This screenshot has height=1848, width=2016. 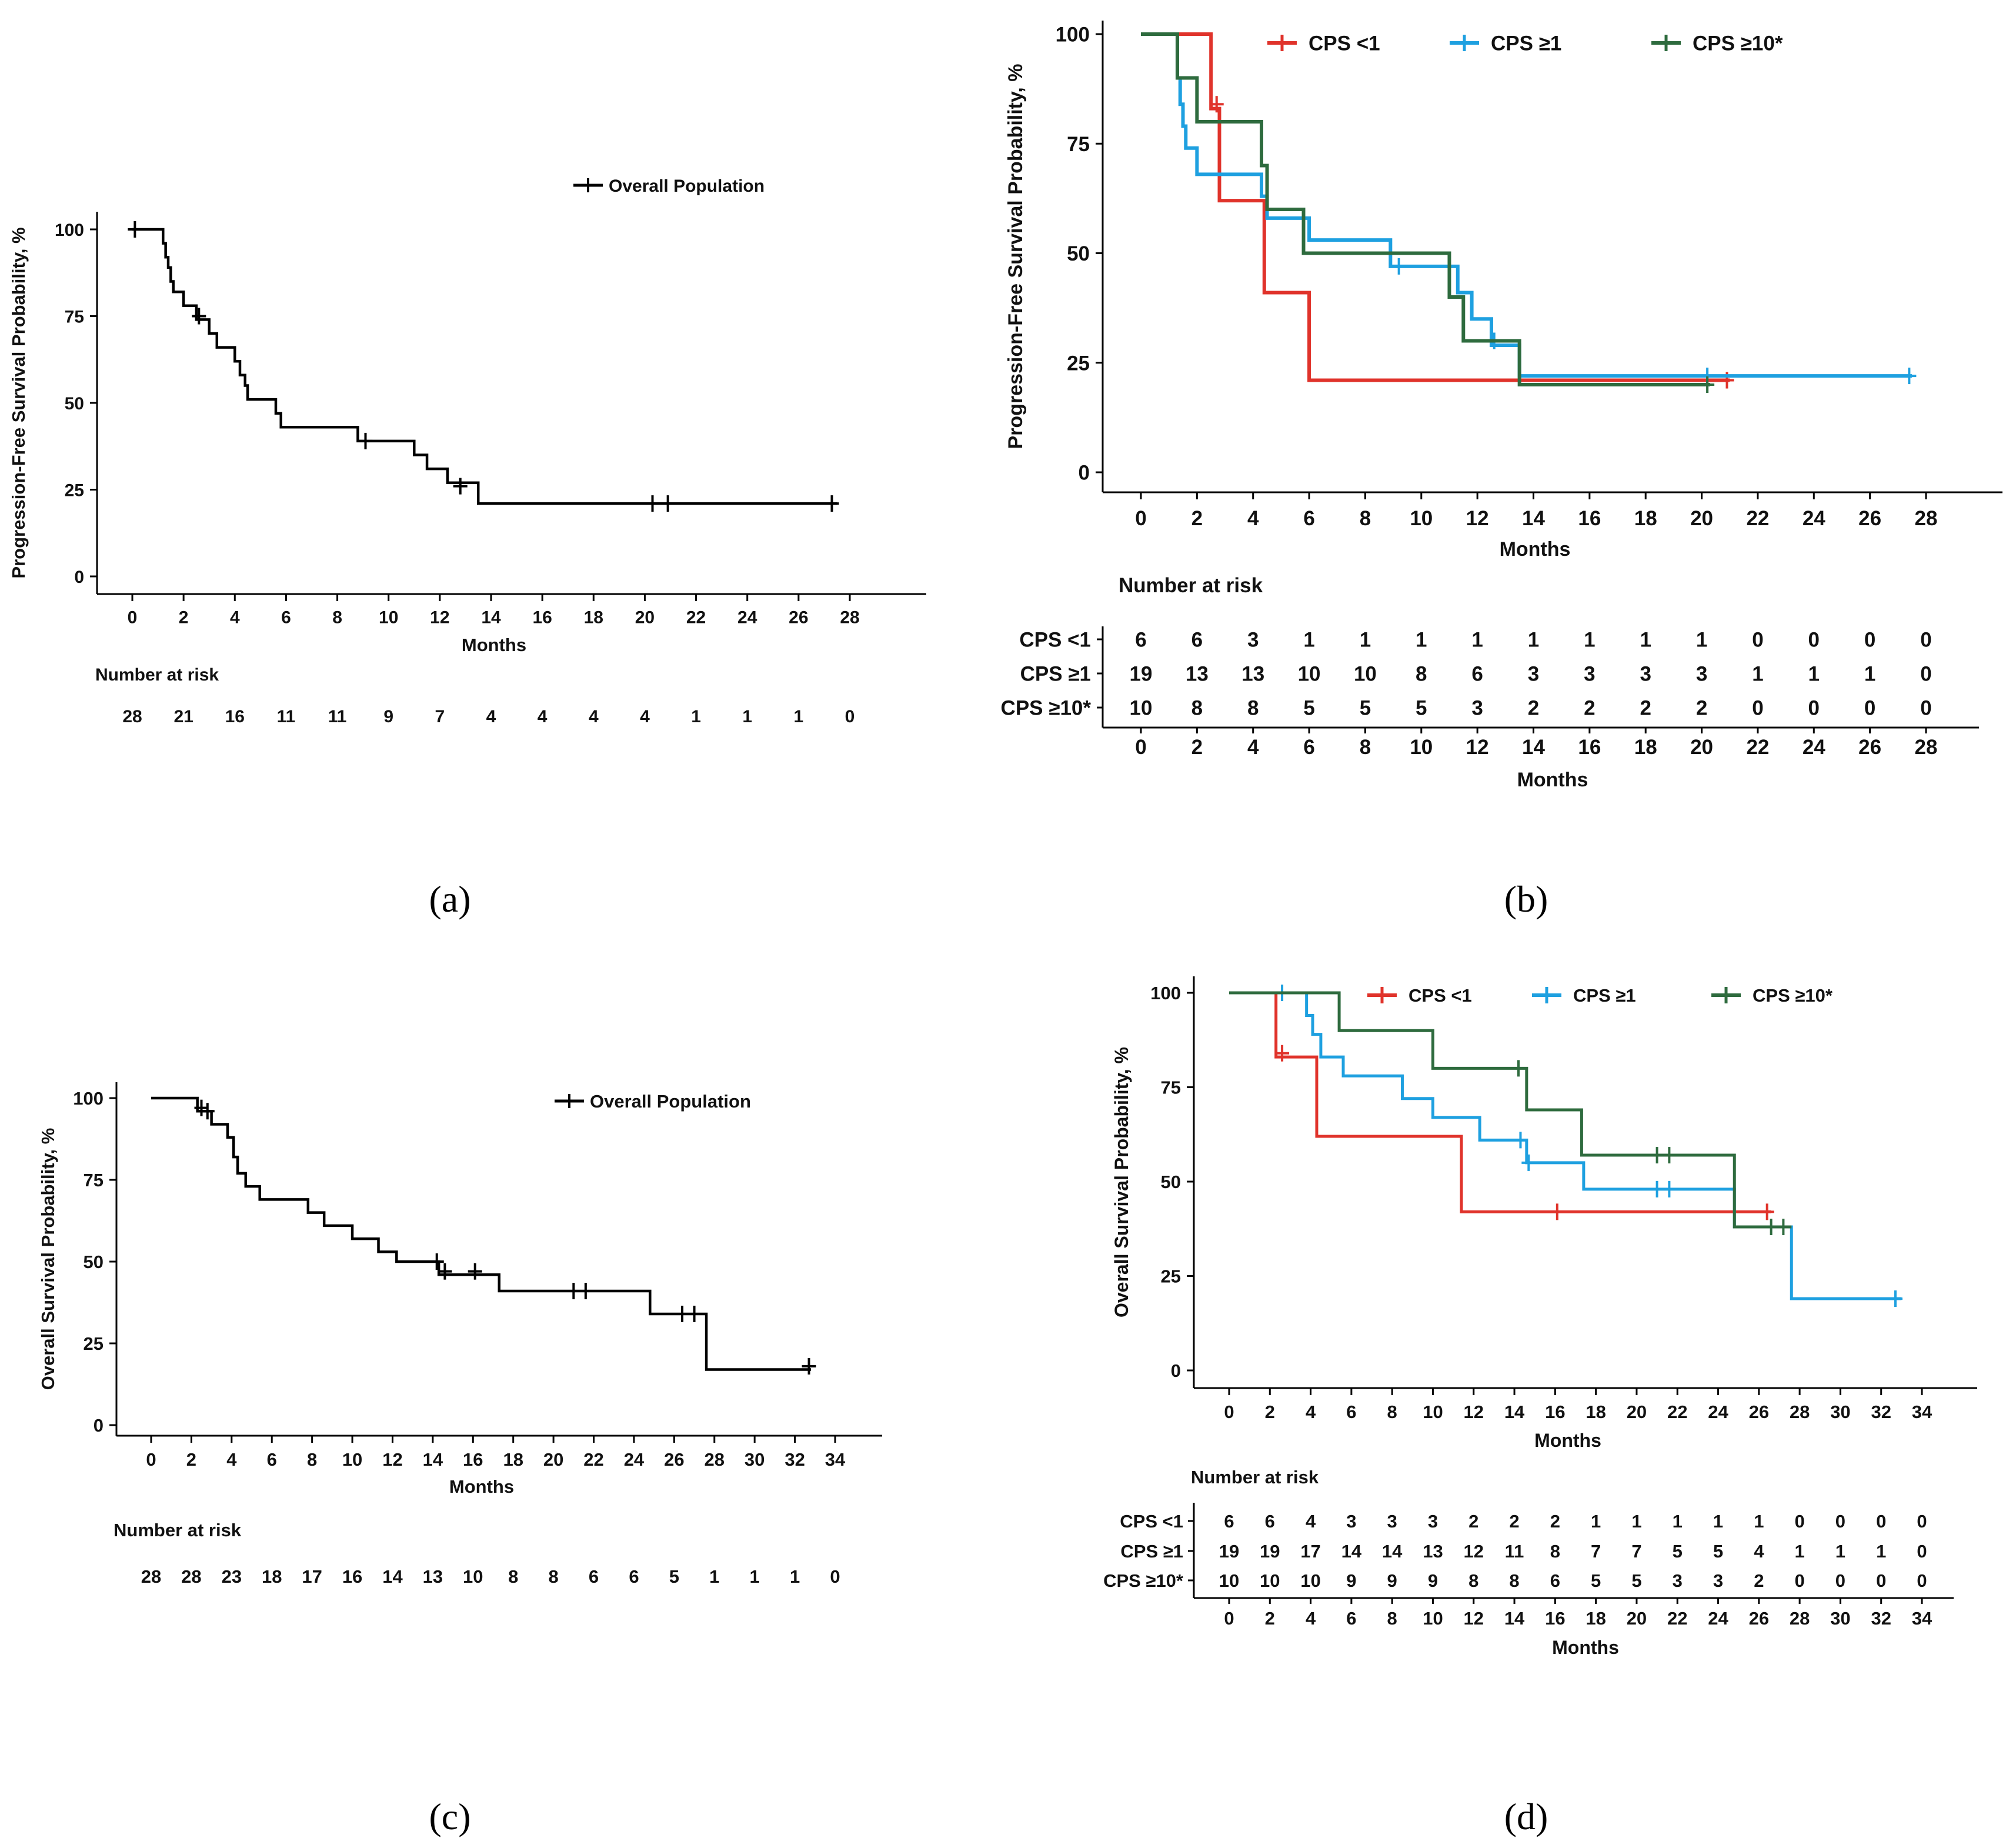 What do you see at coordinates (449, 1816) in the screenshot?
I see `panel-label: (c)` at bounding box center [449, 1816].